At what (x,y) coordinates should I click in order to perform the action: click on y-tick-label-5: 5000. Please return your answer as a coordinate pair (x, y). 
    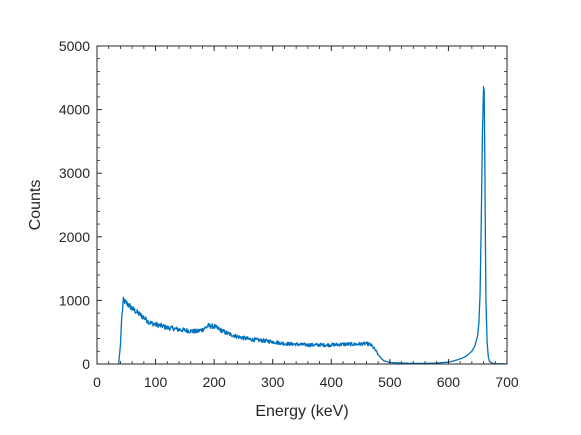
    Looking at the image, I should click on (74, 46).